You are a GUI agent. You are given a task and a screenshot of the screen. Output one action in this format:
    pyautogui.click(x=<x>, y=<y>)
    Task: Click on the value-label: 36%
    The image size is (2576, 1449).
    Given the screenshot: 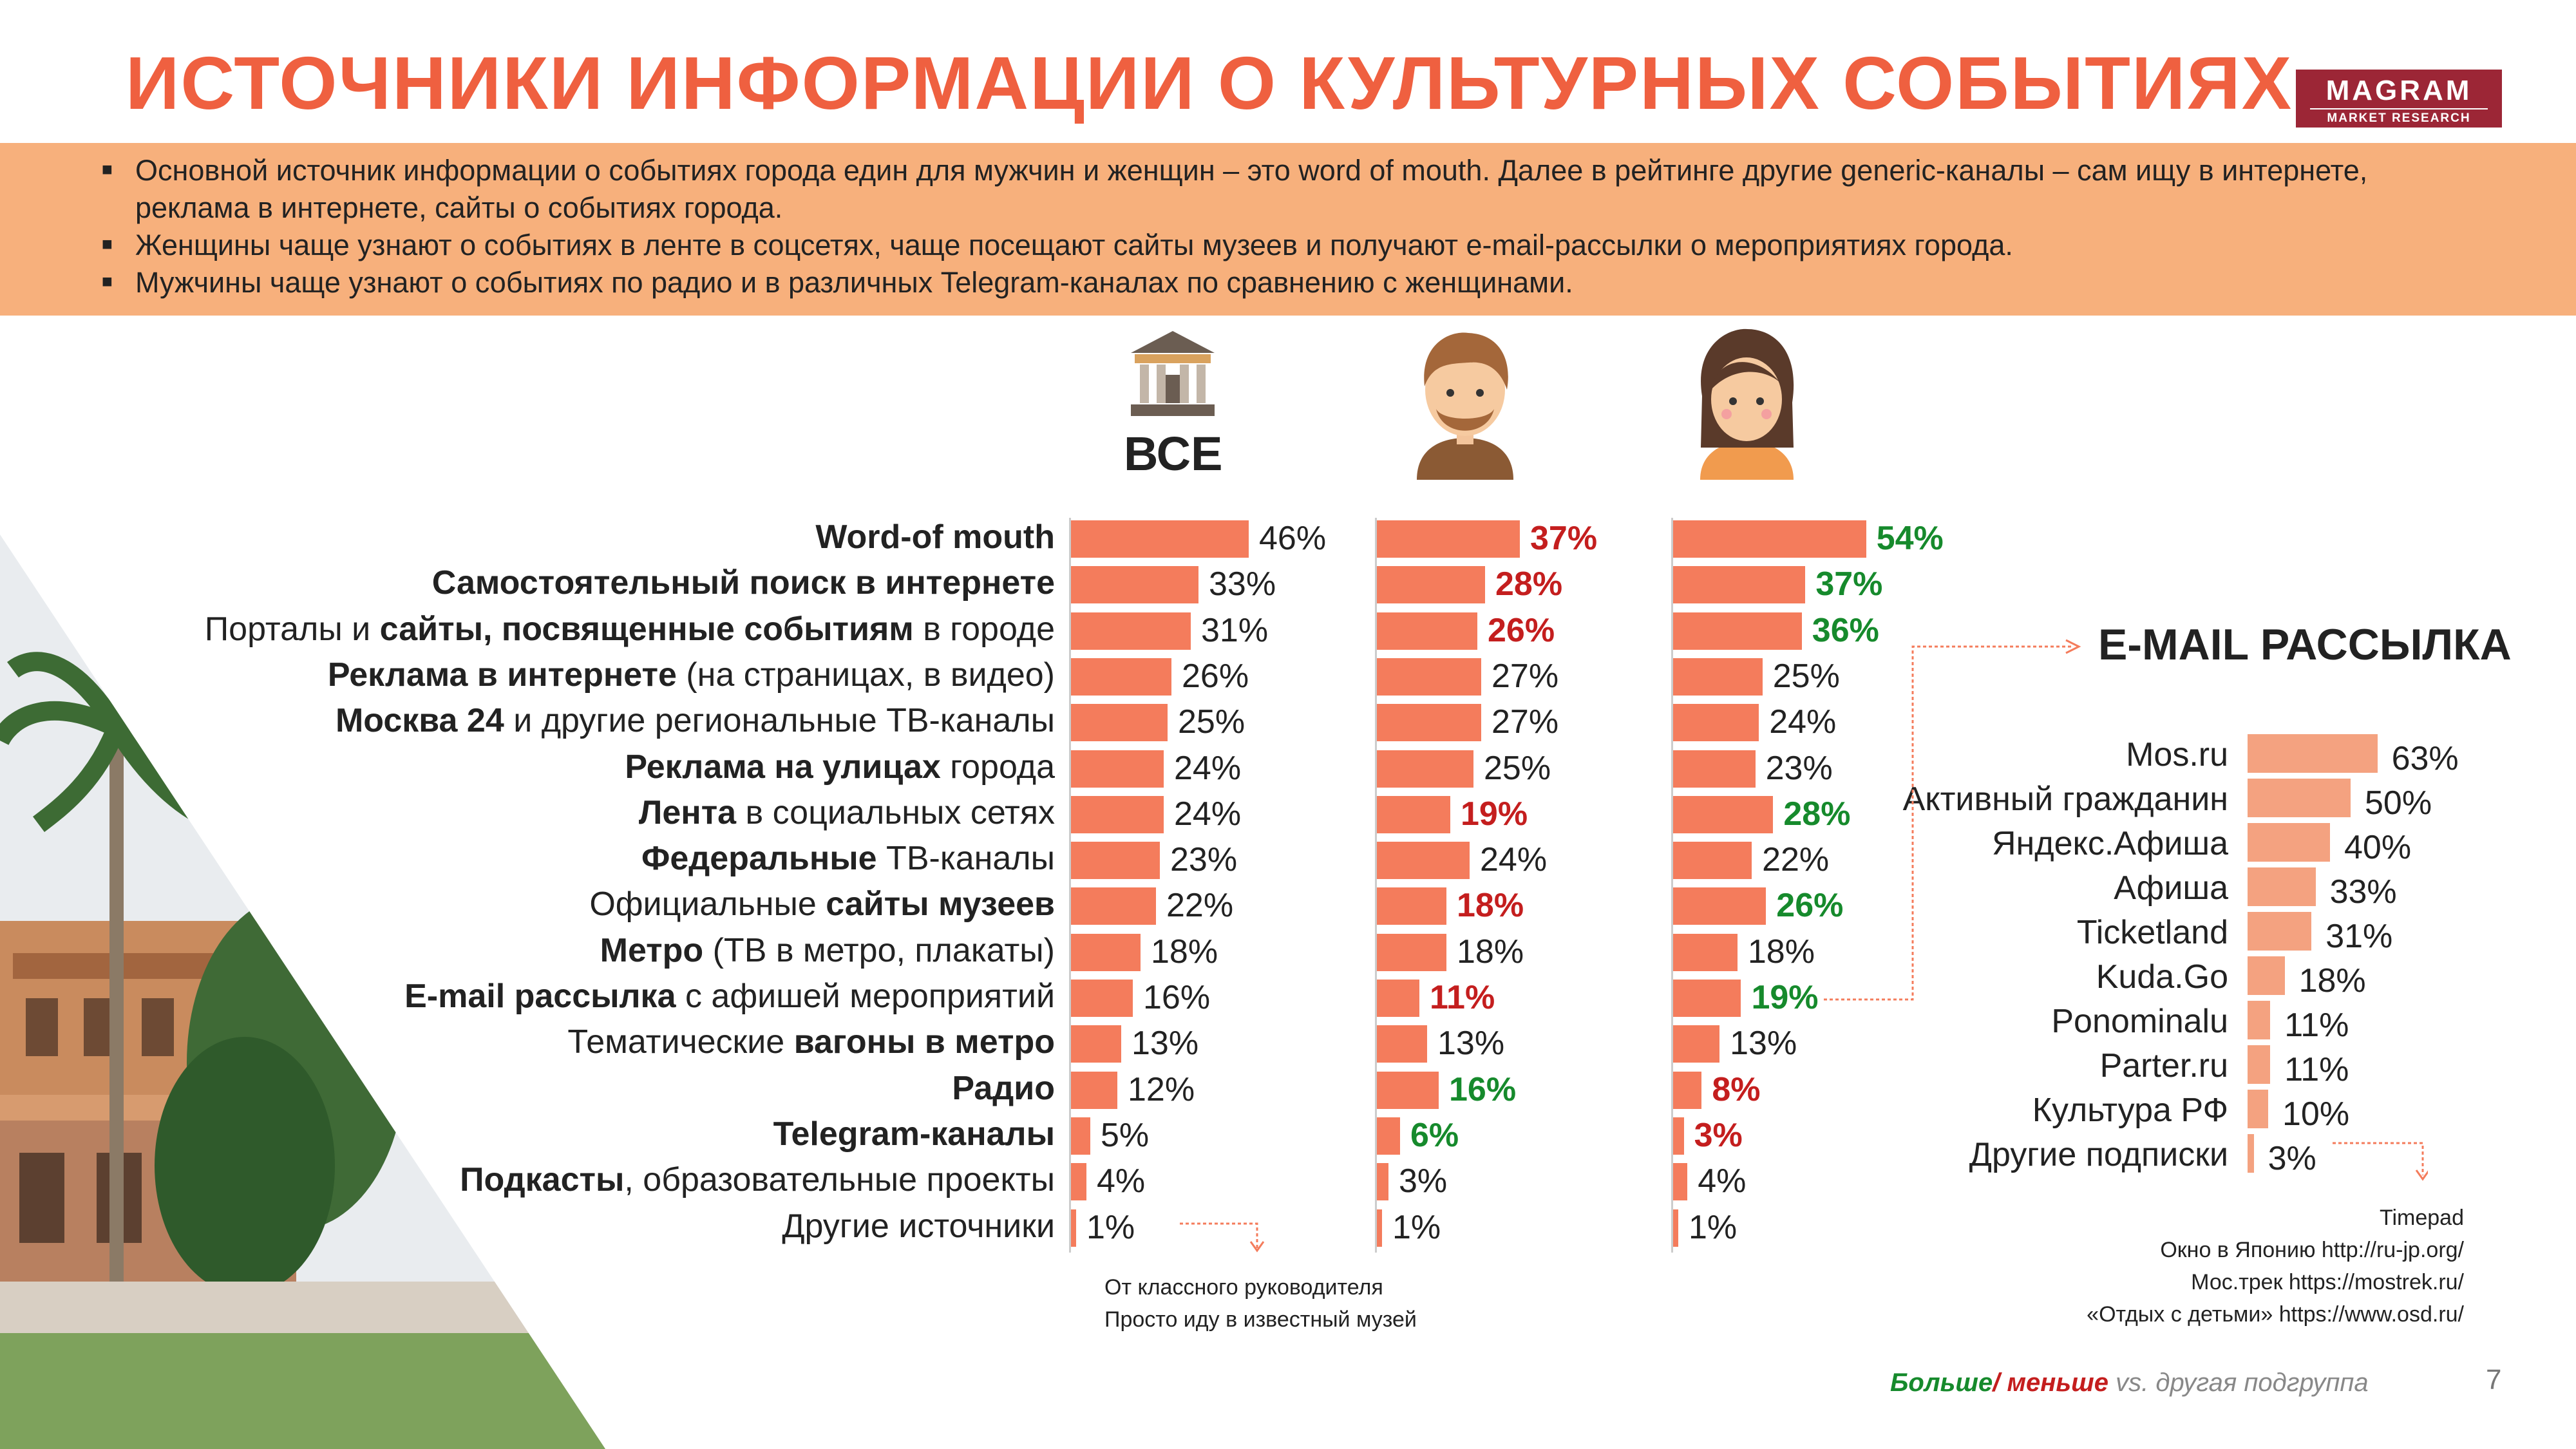 What is the action you would take?
    pyautogui.click(x=1845, y=630)
    